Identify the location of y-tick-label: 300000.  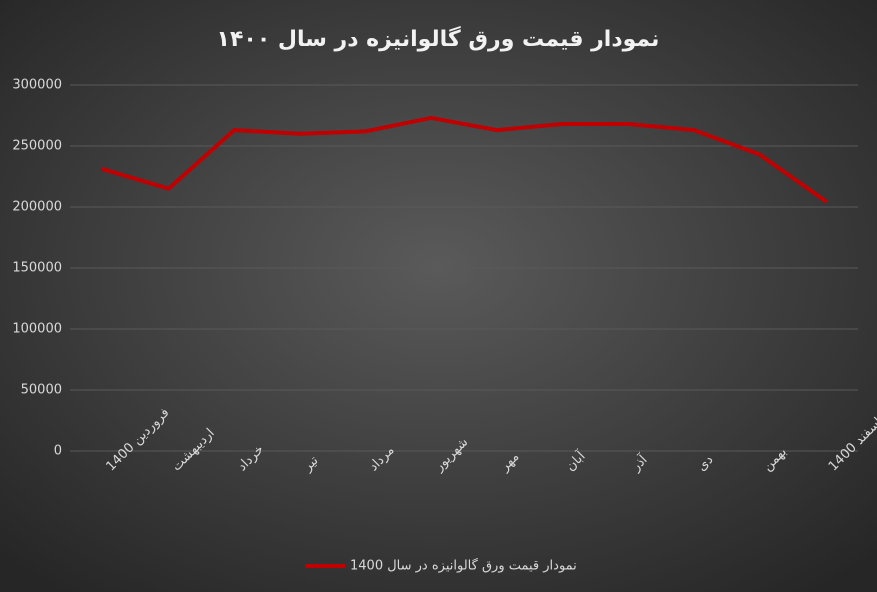
(37, 85).